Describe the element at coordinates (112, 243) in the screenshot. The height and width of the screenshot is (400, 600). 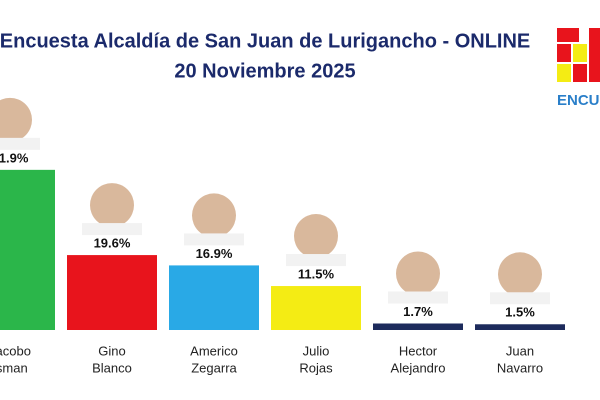
I see `data-label: 19.6%` at that location.